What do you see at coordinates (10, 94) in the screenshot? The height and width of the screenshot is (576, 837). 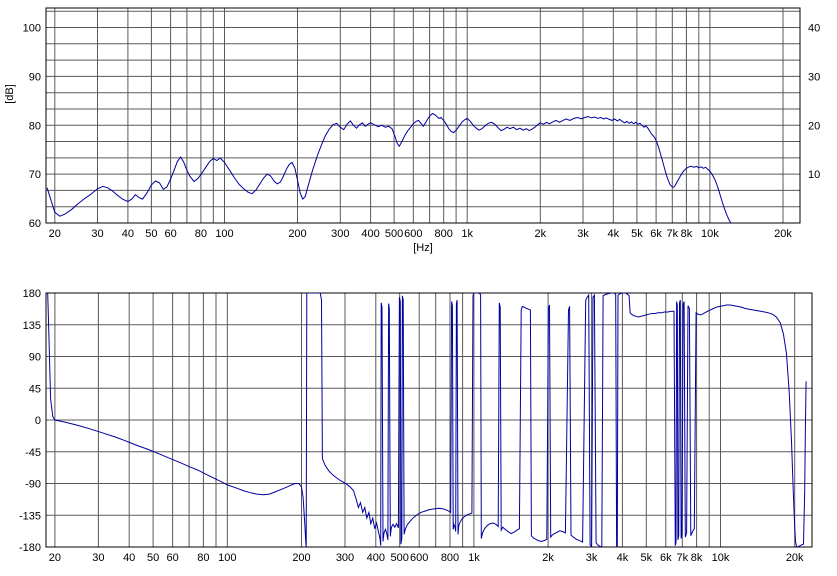 I see `y-axis-title: [dB]` at bounding box center [10, 94].